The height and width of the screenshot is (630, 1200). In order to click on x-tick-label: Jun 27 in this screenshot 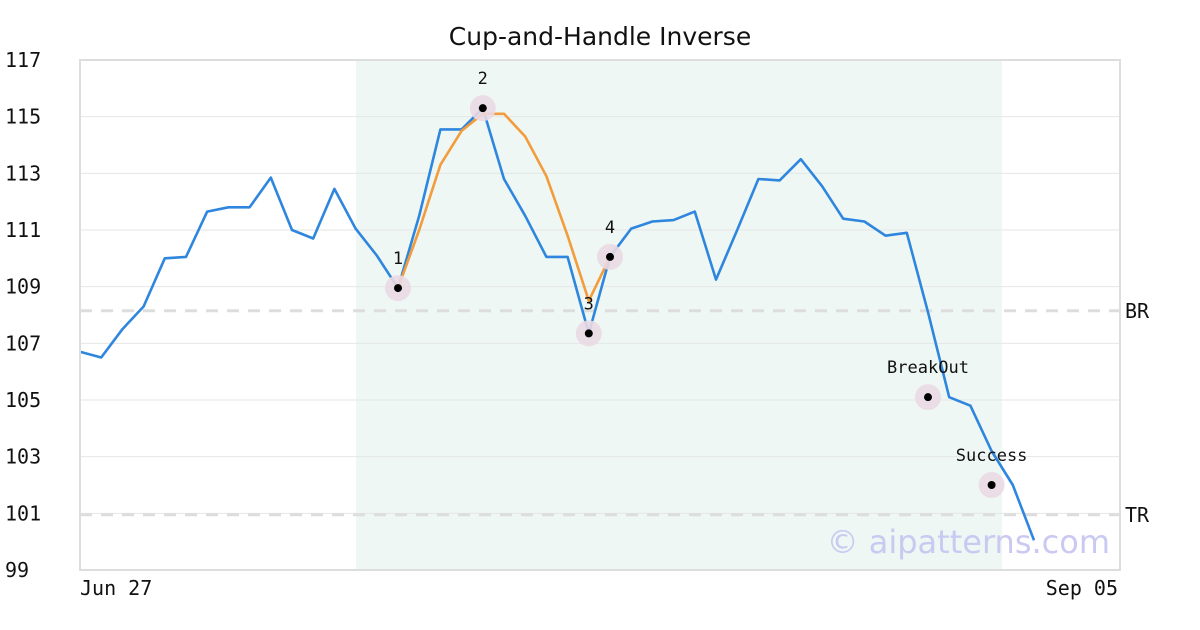, I will do `click(116, 588)`.